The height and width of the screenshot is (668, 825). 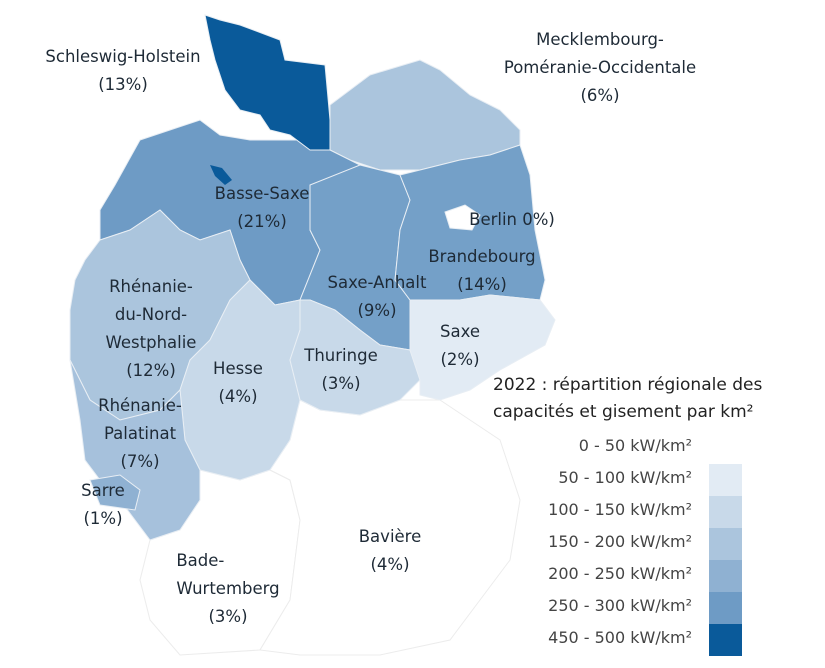 I want to click on region-share: (7%), so click(x=140, y=461).